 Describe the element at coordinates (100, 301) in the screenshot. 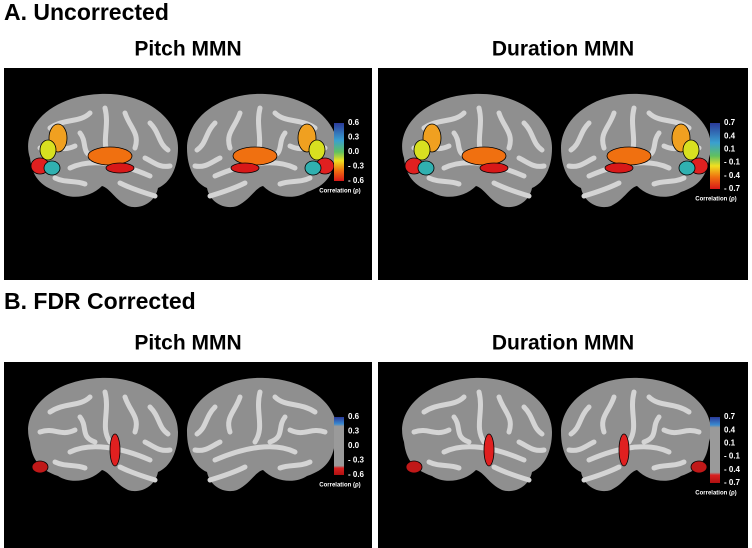

I see `section-label: B. FDR Corrected` at that location.